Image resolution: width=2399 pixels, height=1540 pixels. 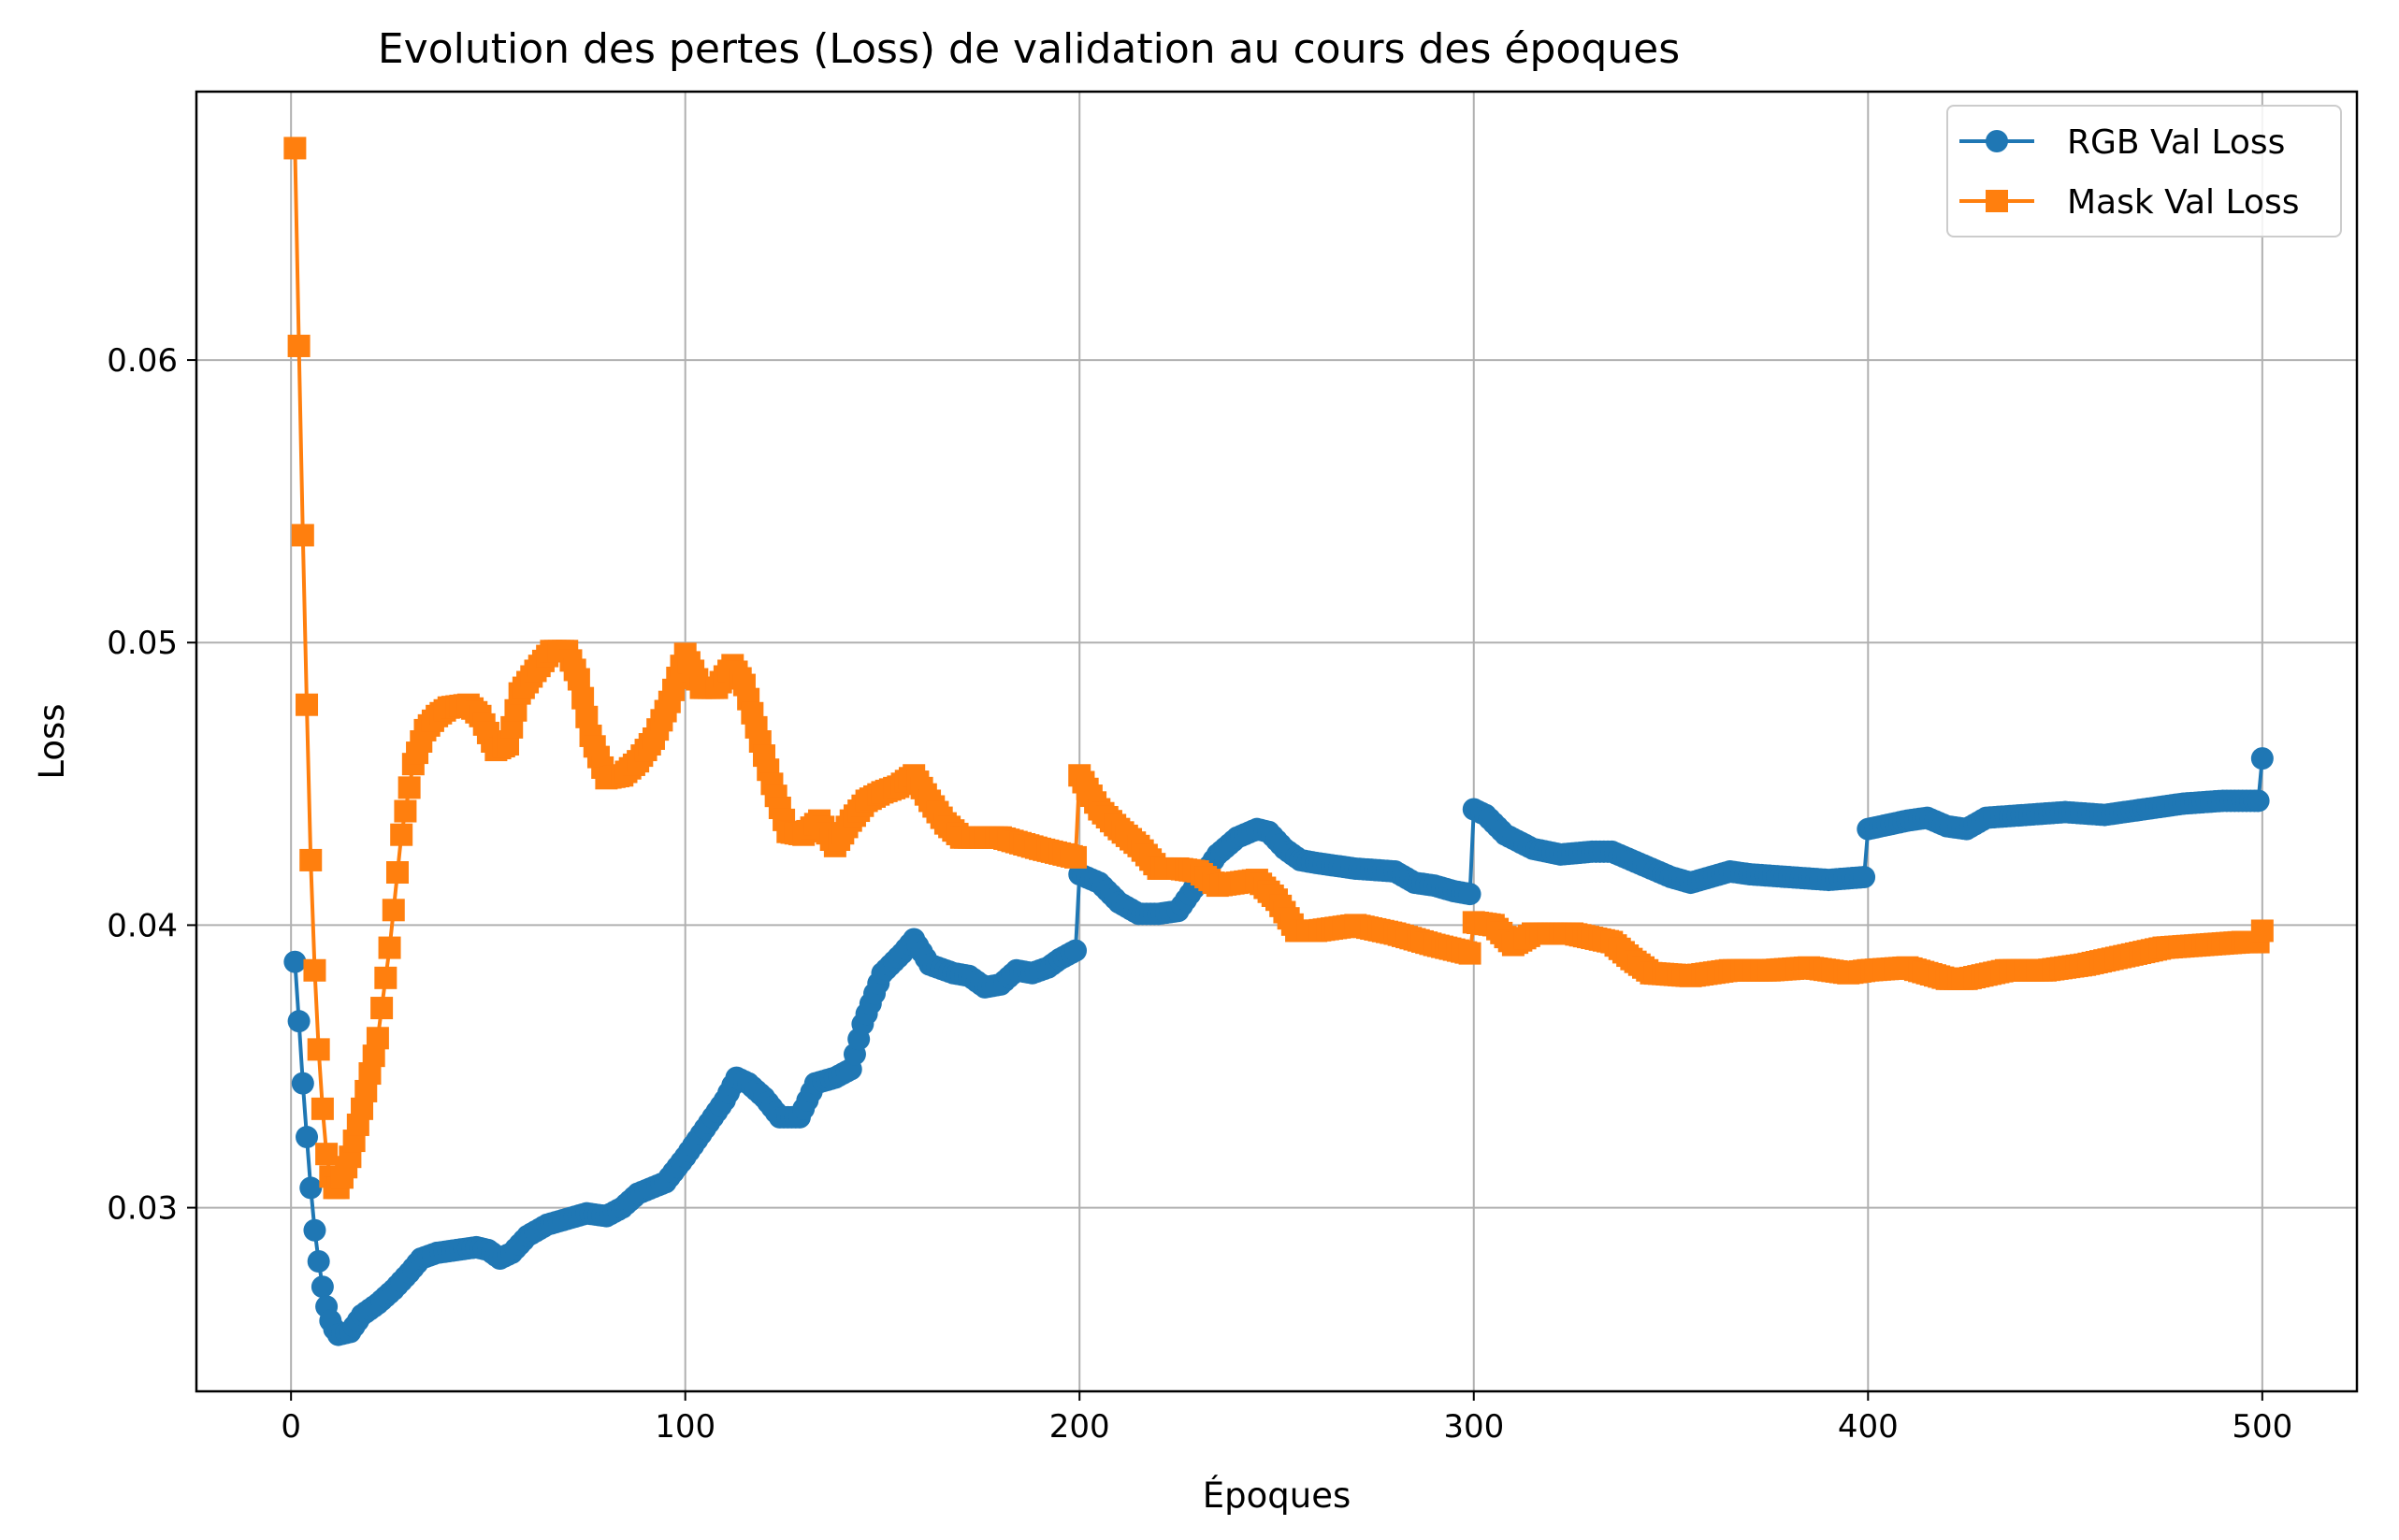 I want to click on legend-rgb-marker, so click(x=1997, y=141).